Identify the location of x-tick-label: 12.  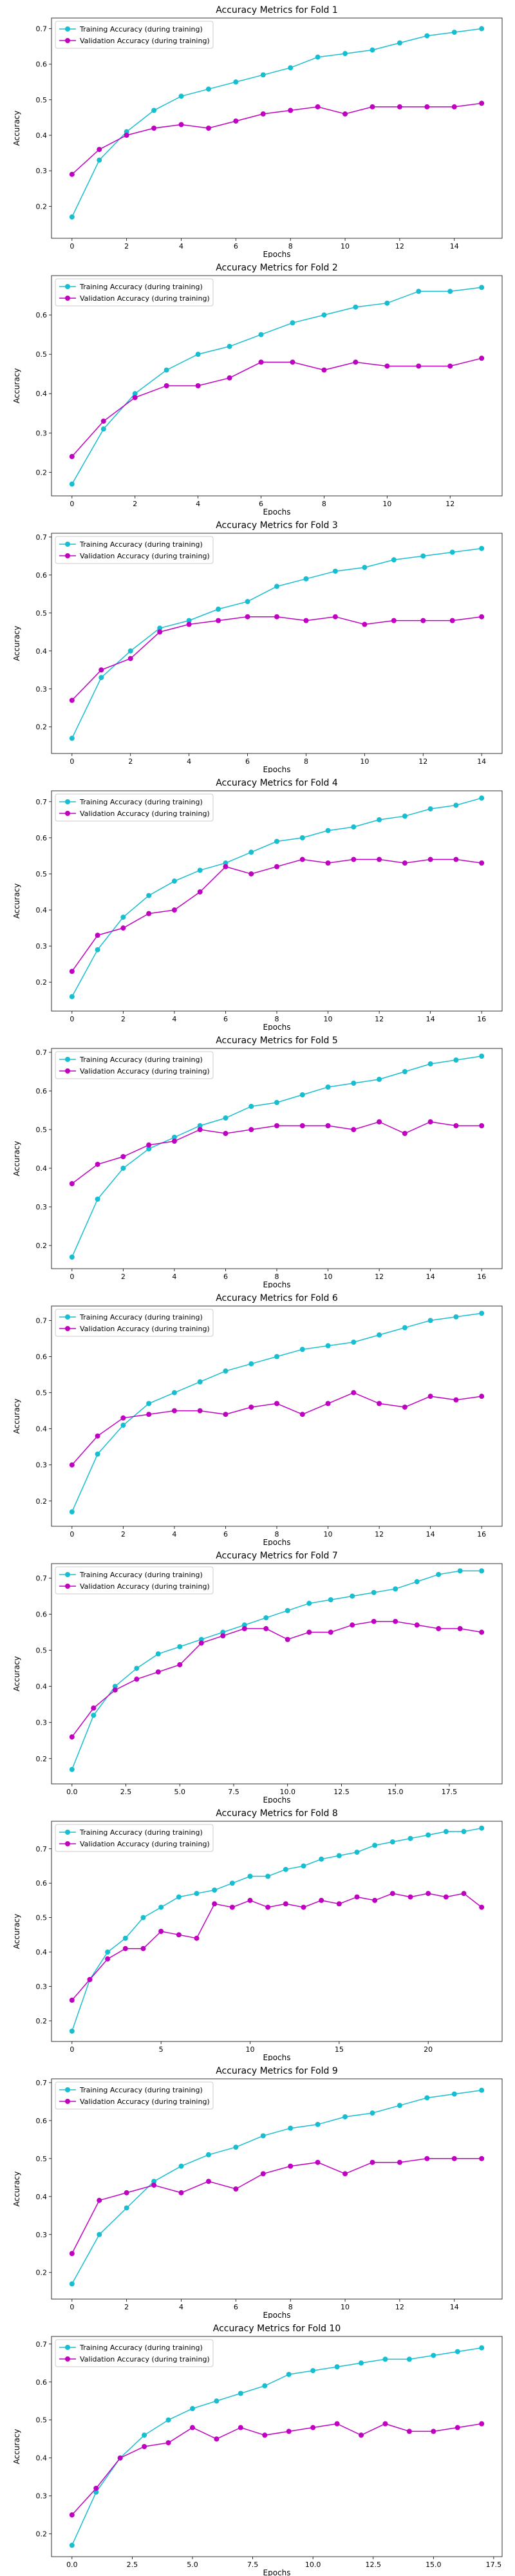
(400, 2307).